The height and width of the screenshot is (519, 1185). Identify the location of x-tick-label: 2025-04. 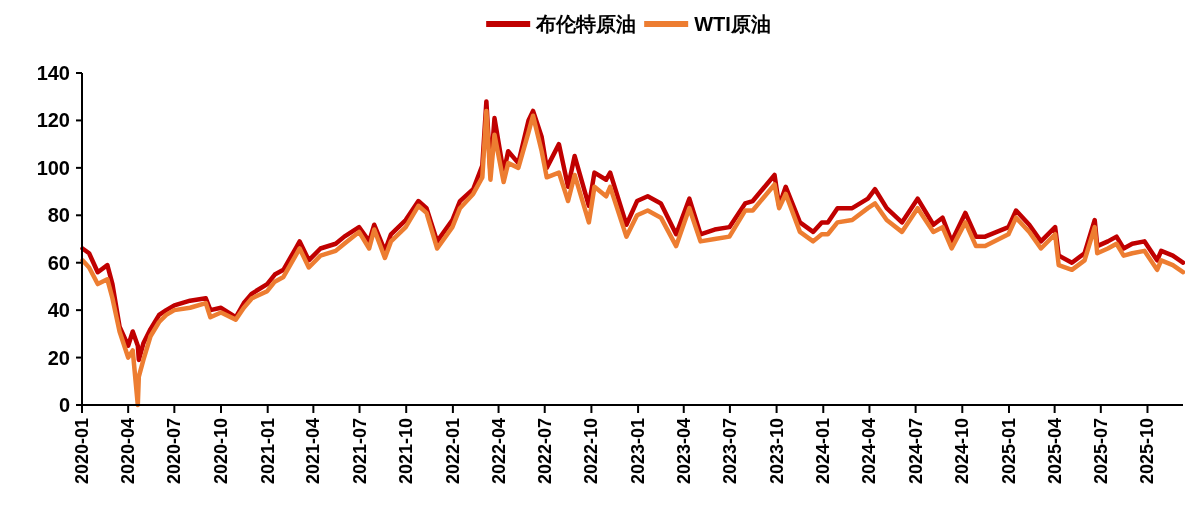
(1054, 451).